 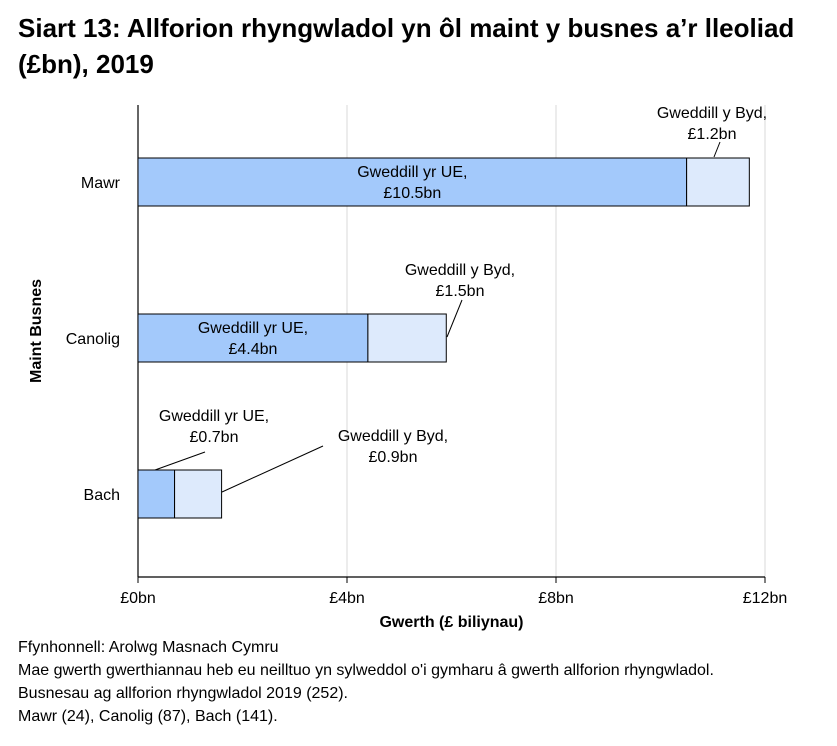 I want to click on footnote: Mawr (24), Canolig (87), Bach (141)., so click(x=148, y=716).